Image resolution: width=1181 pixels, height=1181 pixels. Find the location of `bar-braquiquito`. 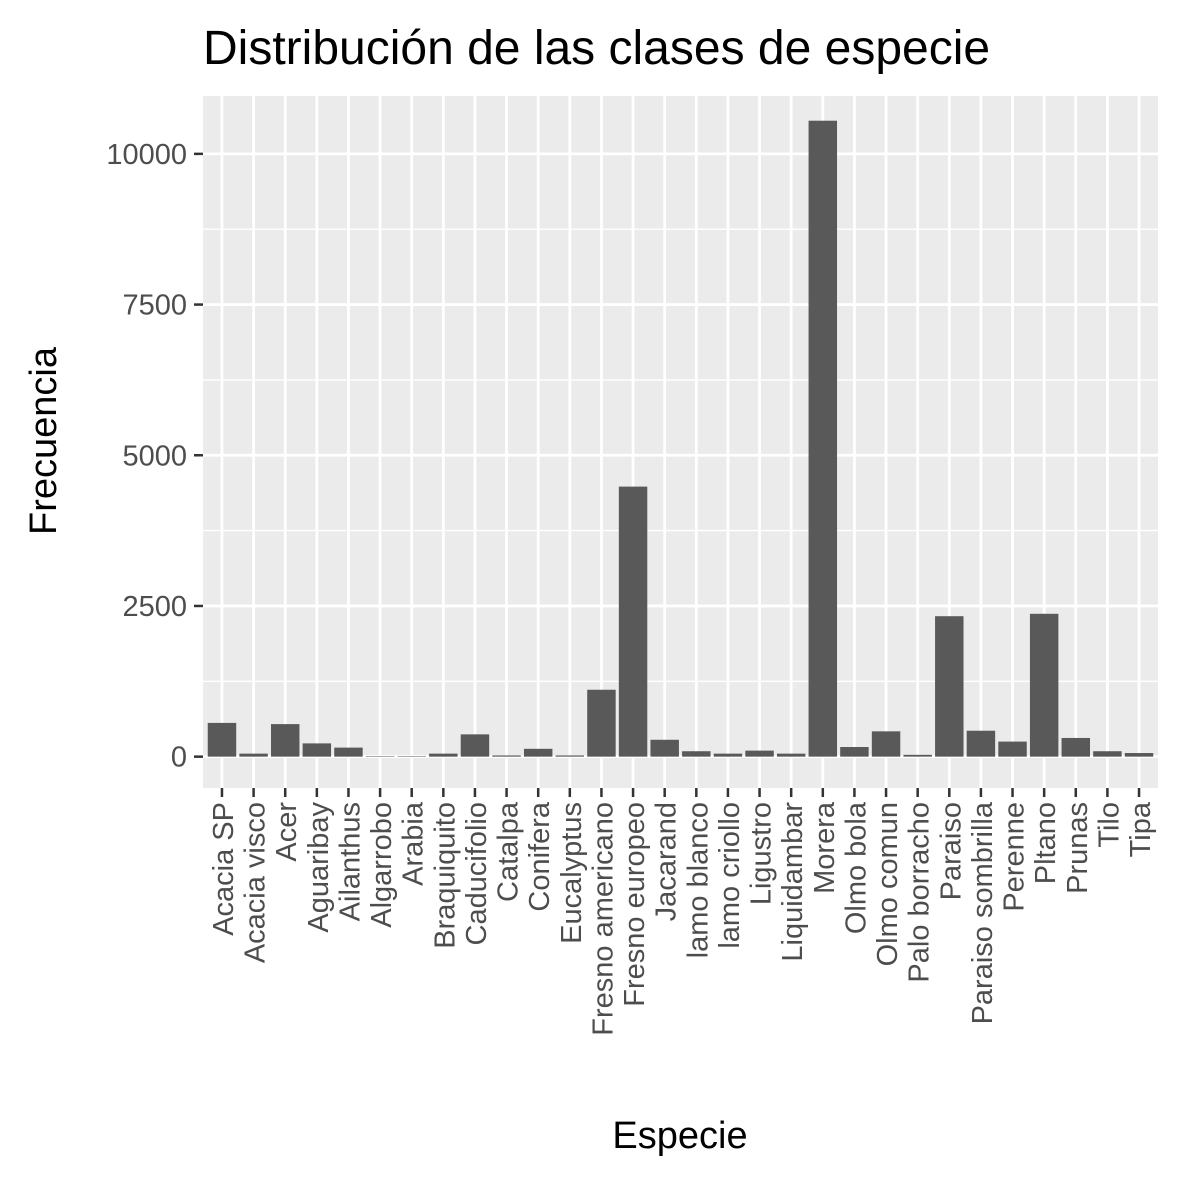

bar-braquiquito is located at coordinates (443, 755).